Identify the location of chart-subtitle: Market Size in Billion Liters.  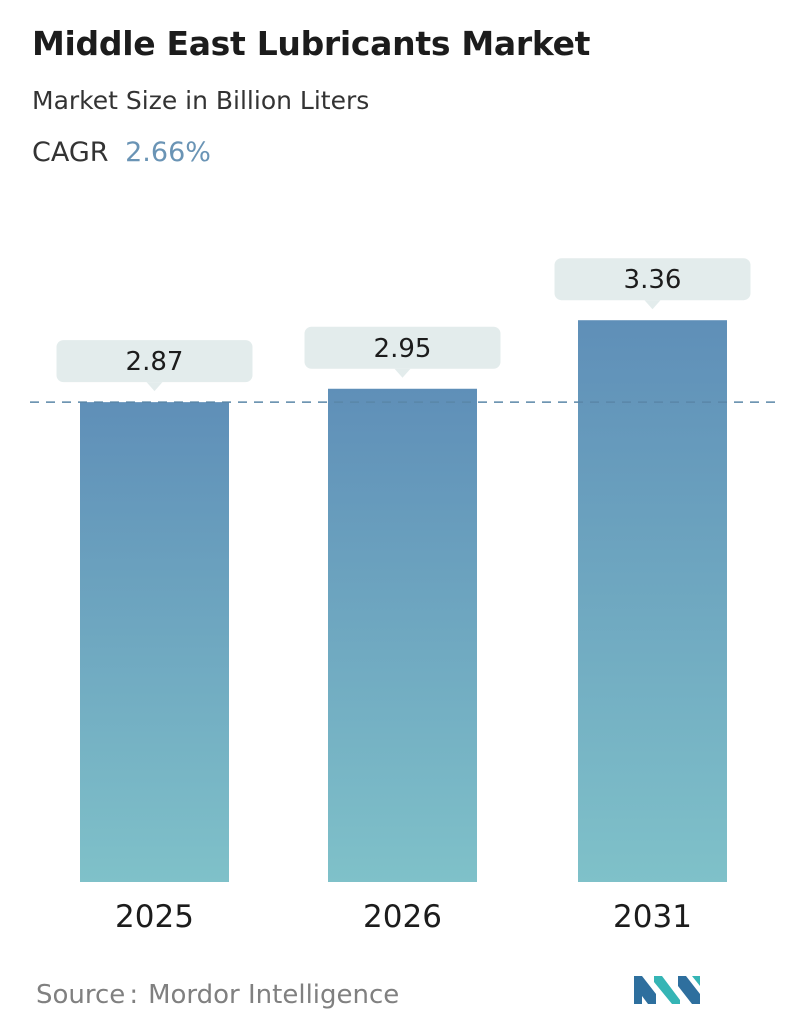
(201, 100).